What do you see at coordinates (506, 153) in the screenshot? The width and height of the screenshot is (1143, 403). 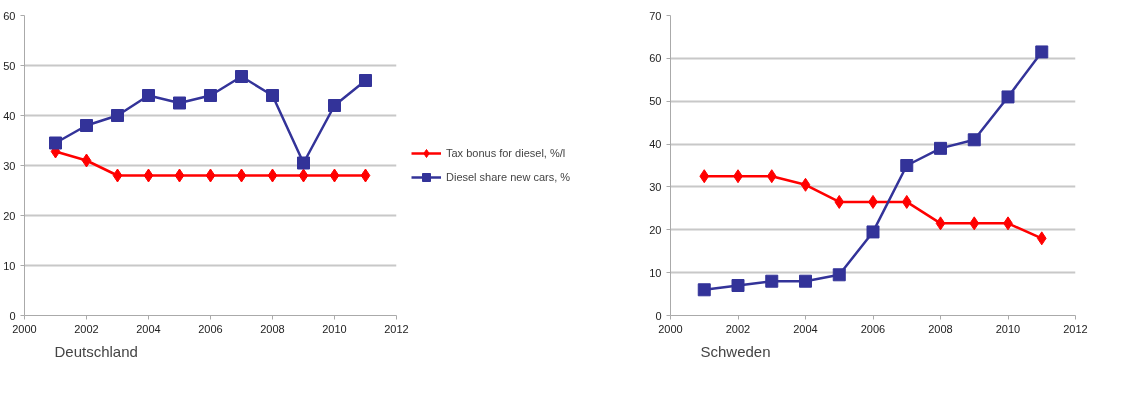 I see `legend-label: Tax bonus for diesel, %/l` at bounding box center [506, 153].